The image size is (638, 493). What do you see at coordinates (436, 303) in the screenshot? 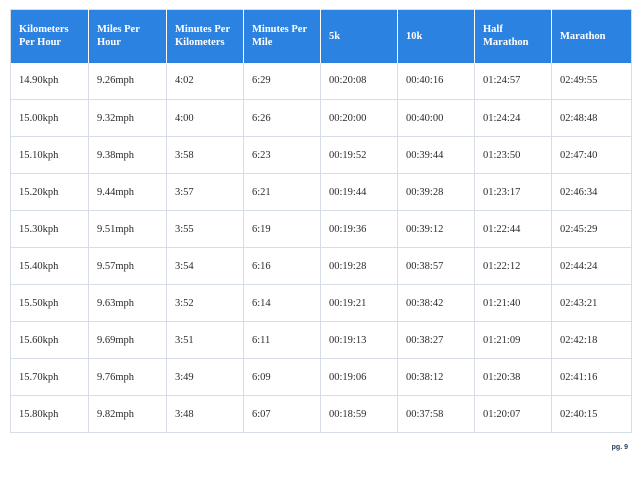
I see `10k-time-cell: 00:38:42` at bounding box center [436, 303].